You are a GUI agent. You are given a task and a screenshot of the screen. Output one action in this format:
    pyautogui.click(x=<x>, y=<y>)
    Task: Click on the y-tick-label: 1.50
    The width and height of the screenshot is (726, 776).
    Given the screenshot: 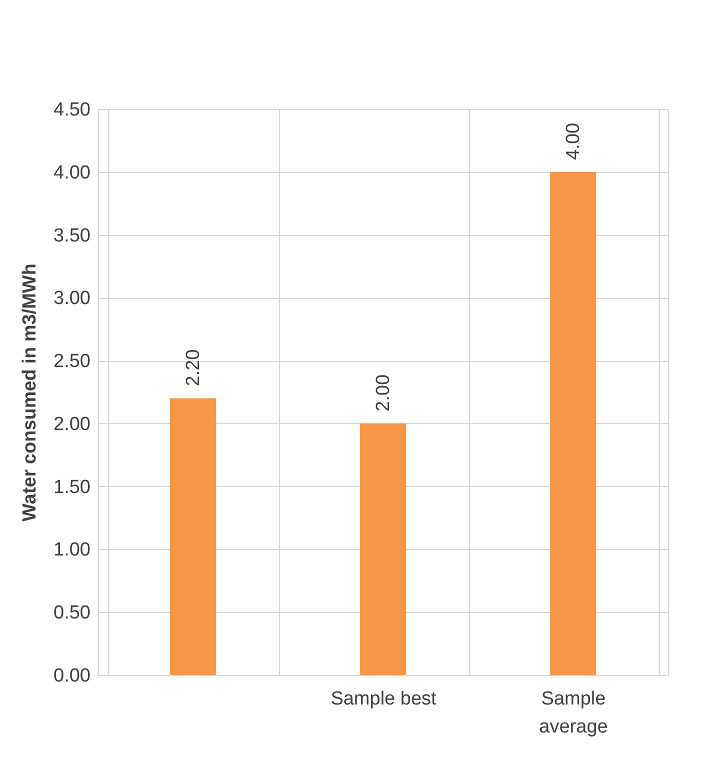 What is the action you would take?
    pyautogui.click(x=72, y=487)
    